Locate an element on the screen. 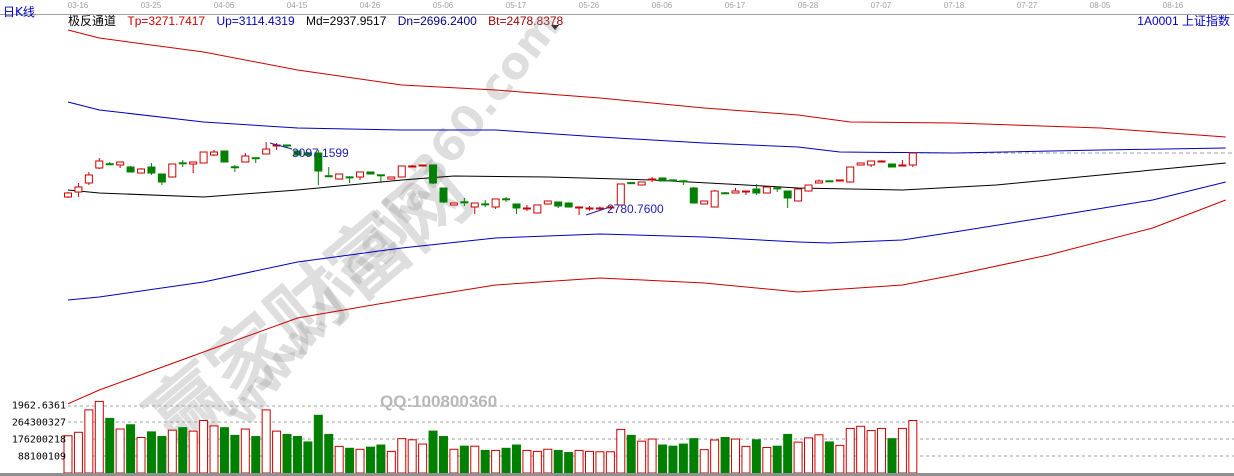 This screenshot has width=1234, height=476. period-label: 日K线 is located at coordinates (19, 12).